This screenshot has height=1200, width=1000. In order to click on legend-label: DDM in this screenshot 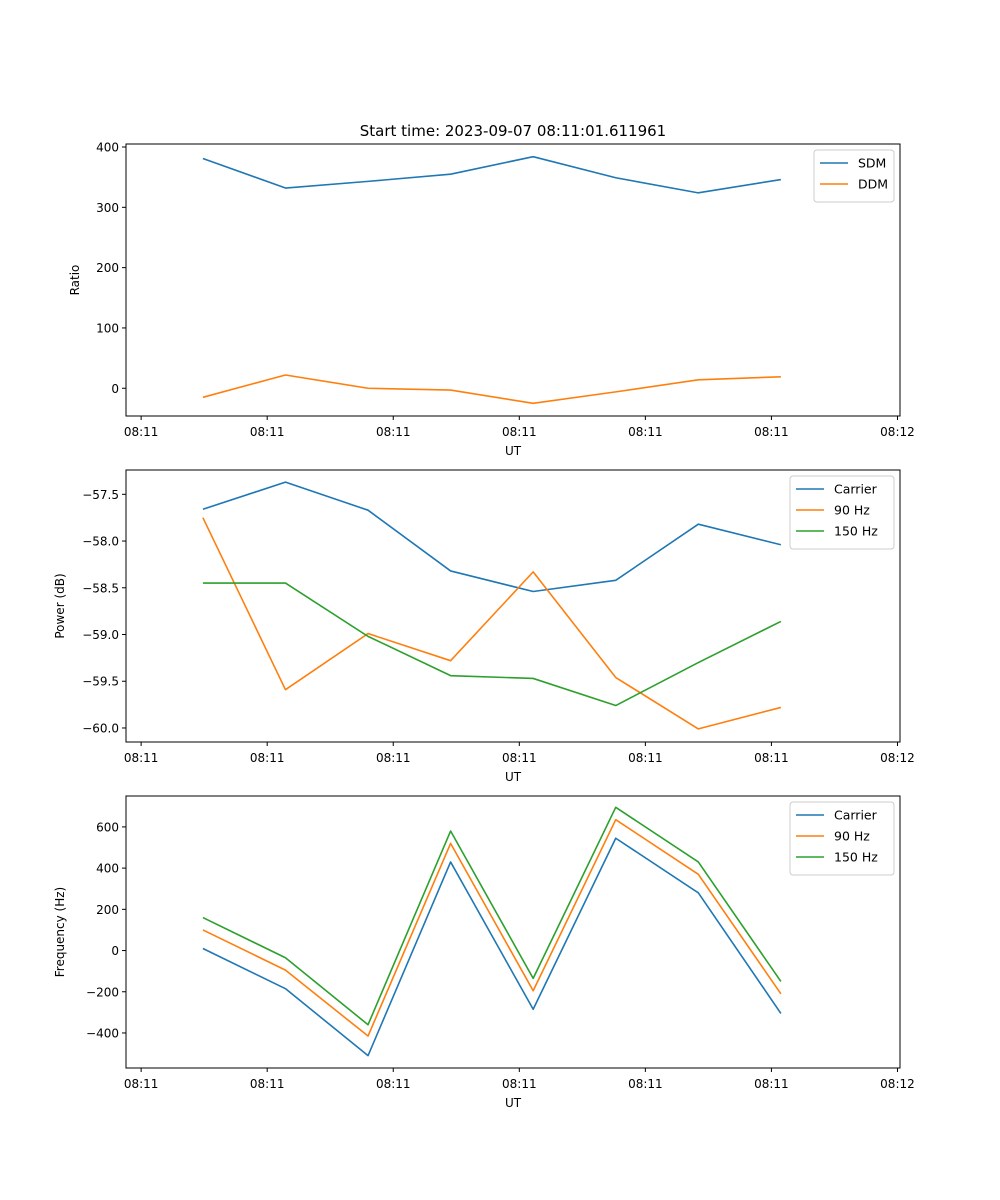, I will do `click(873, 184)`.